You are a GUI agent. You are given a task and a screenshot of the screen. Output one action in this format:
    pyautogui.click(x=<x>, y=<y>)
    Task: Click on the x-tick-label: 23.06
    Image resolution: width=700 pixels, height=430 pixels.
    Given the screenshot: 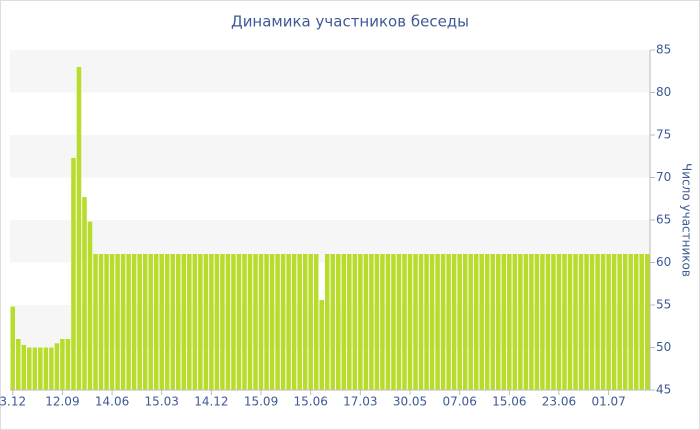 What is the action you would take?
    pyautogui.click(x=559, y=402)
    